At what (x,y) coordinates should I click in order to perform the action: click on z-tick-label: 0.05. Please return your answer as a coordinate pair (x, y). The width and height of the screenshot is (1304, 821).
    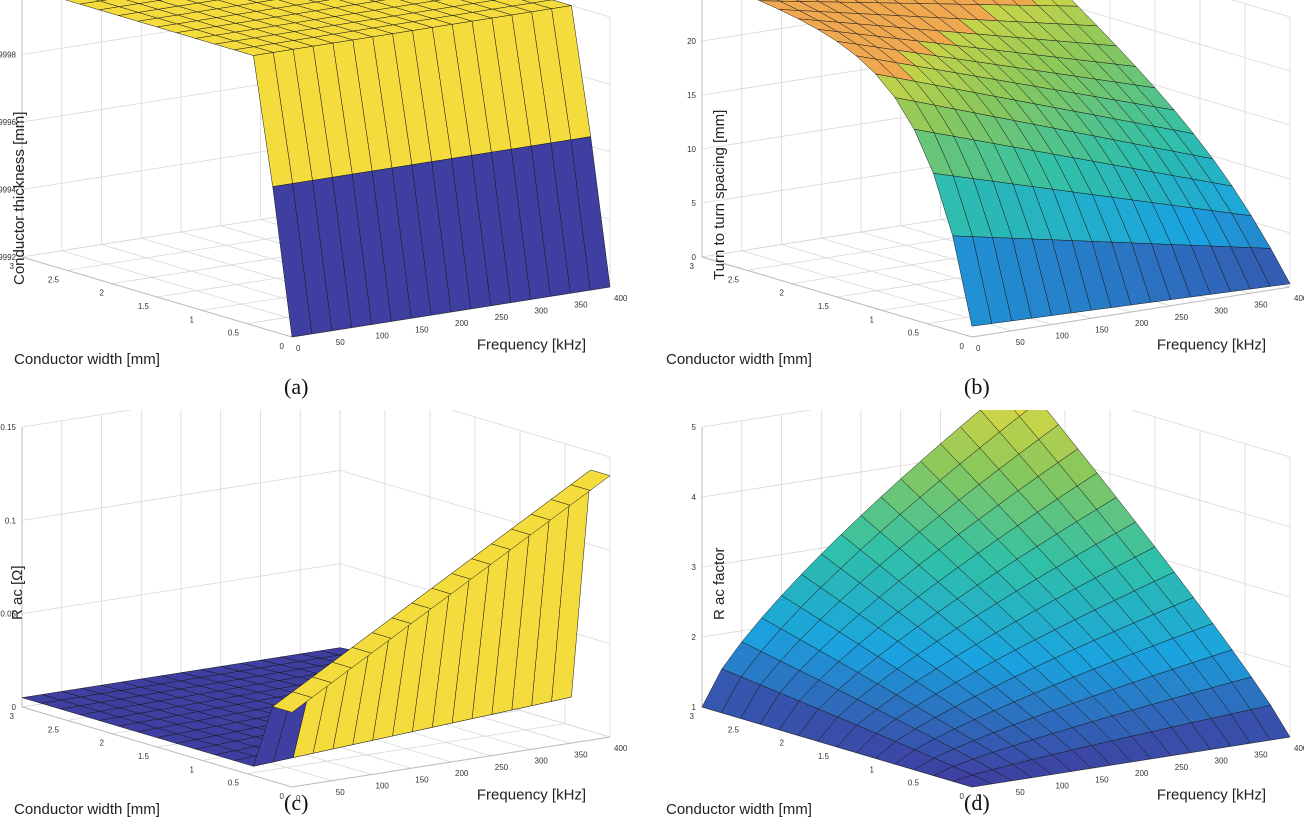
    Looking at the image, I should click on (8, 614).